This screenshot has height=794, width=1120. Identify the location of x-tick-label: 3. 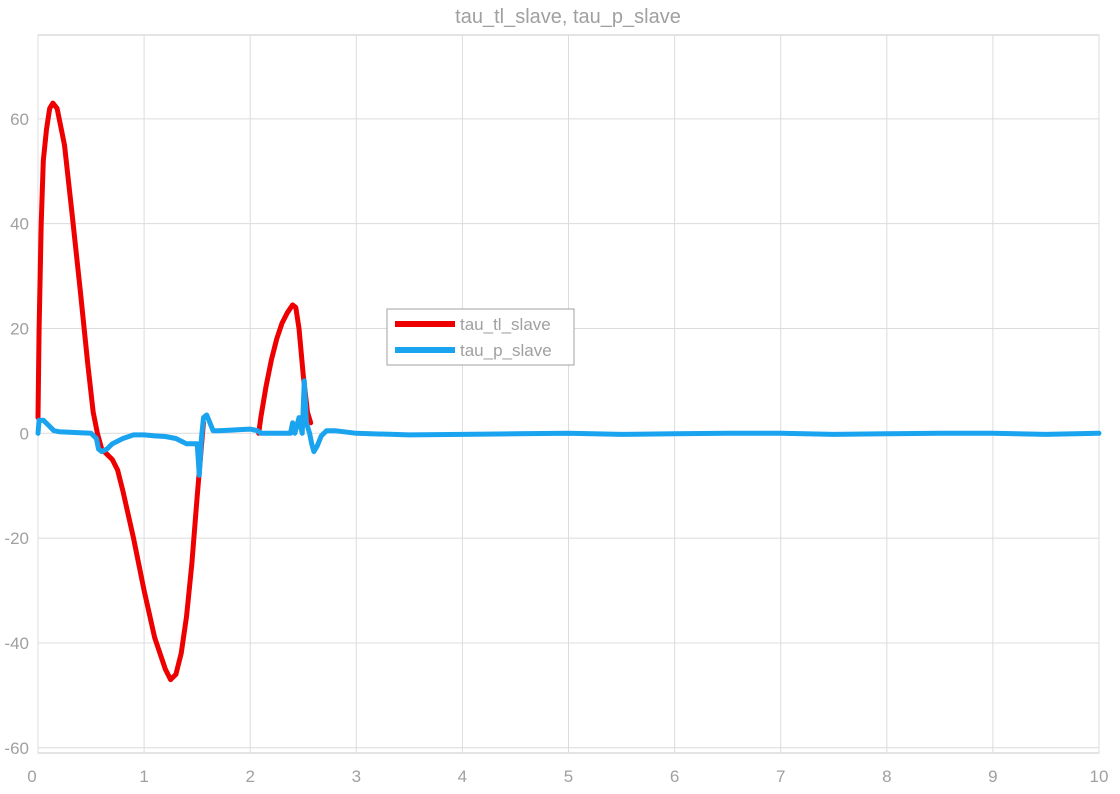
(356, 776).